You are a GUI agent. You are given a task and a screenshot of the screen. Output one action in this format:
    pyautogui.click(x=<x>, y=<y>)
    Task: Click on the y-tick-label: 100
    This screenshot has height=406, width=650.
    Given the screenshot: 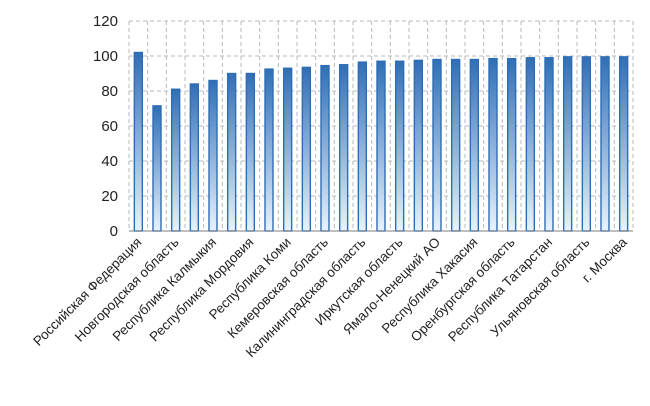 What is the action you would take?
    pyautogui.click(x=105, y=56)
    